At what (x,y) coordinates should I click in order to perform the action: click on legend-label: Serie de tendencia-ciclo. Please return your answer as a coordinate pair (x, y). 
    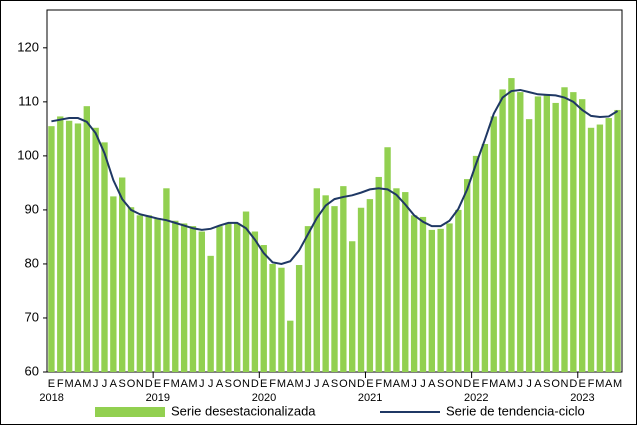
    Looking at the image, I should click on (515, 410).